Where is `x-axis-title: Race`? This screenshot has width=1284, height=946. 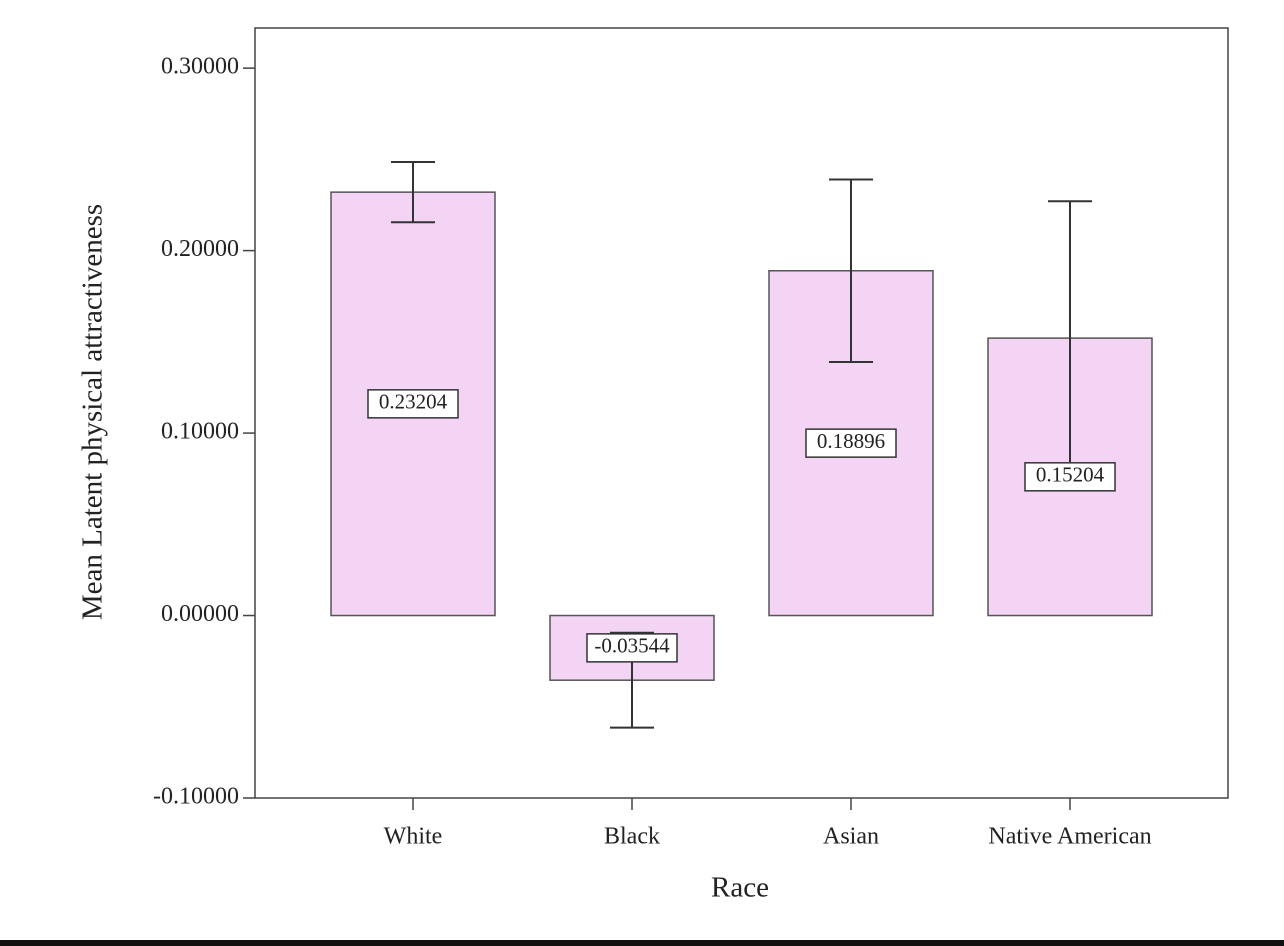
x-axis-title: Race is located at coordinates (740, 888).